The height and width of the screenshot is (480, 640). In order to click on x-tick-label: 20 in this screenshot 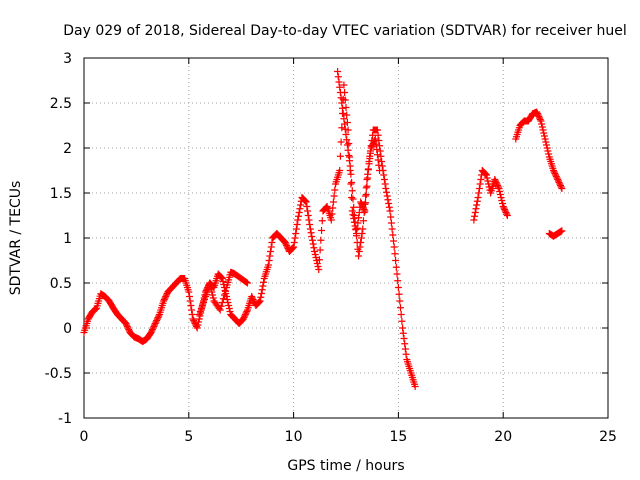, I will do `click(503, 437)`.